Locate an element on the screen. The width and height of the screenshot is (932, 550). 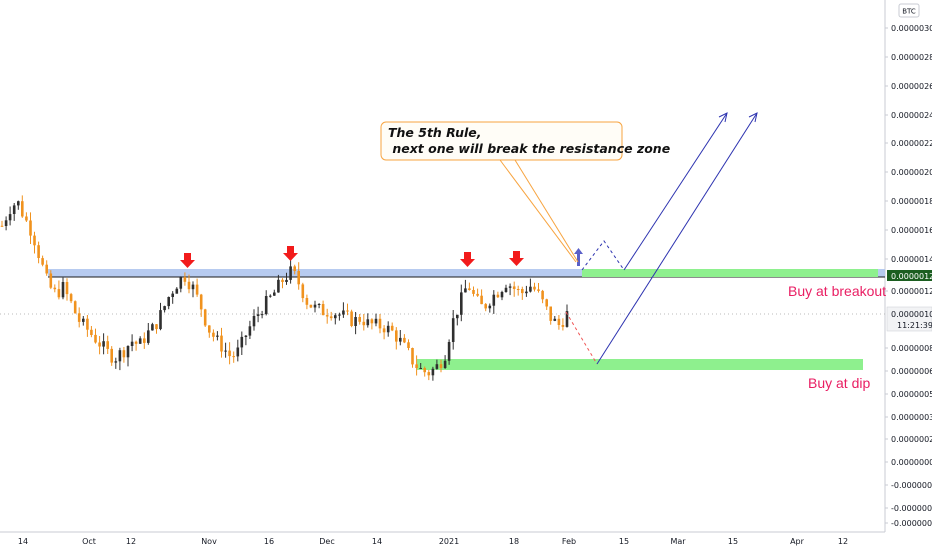
price-tick-label: -0.00000037 is located at coordinates (911, 523).